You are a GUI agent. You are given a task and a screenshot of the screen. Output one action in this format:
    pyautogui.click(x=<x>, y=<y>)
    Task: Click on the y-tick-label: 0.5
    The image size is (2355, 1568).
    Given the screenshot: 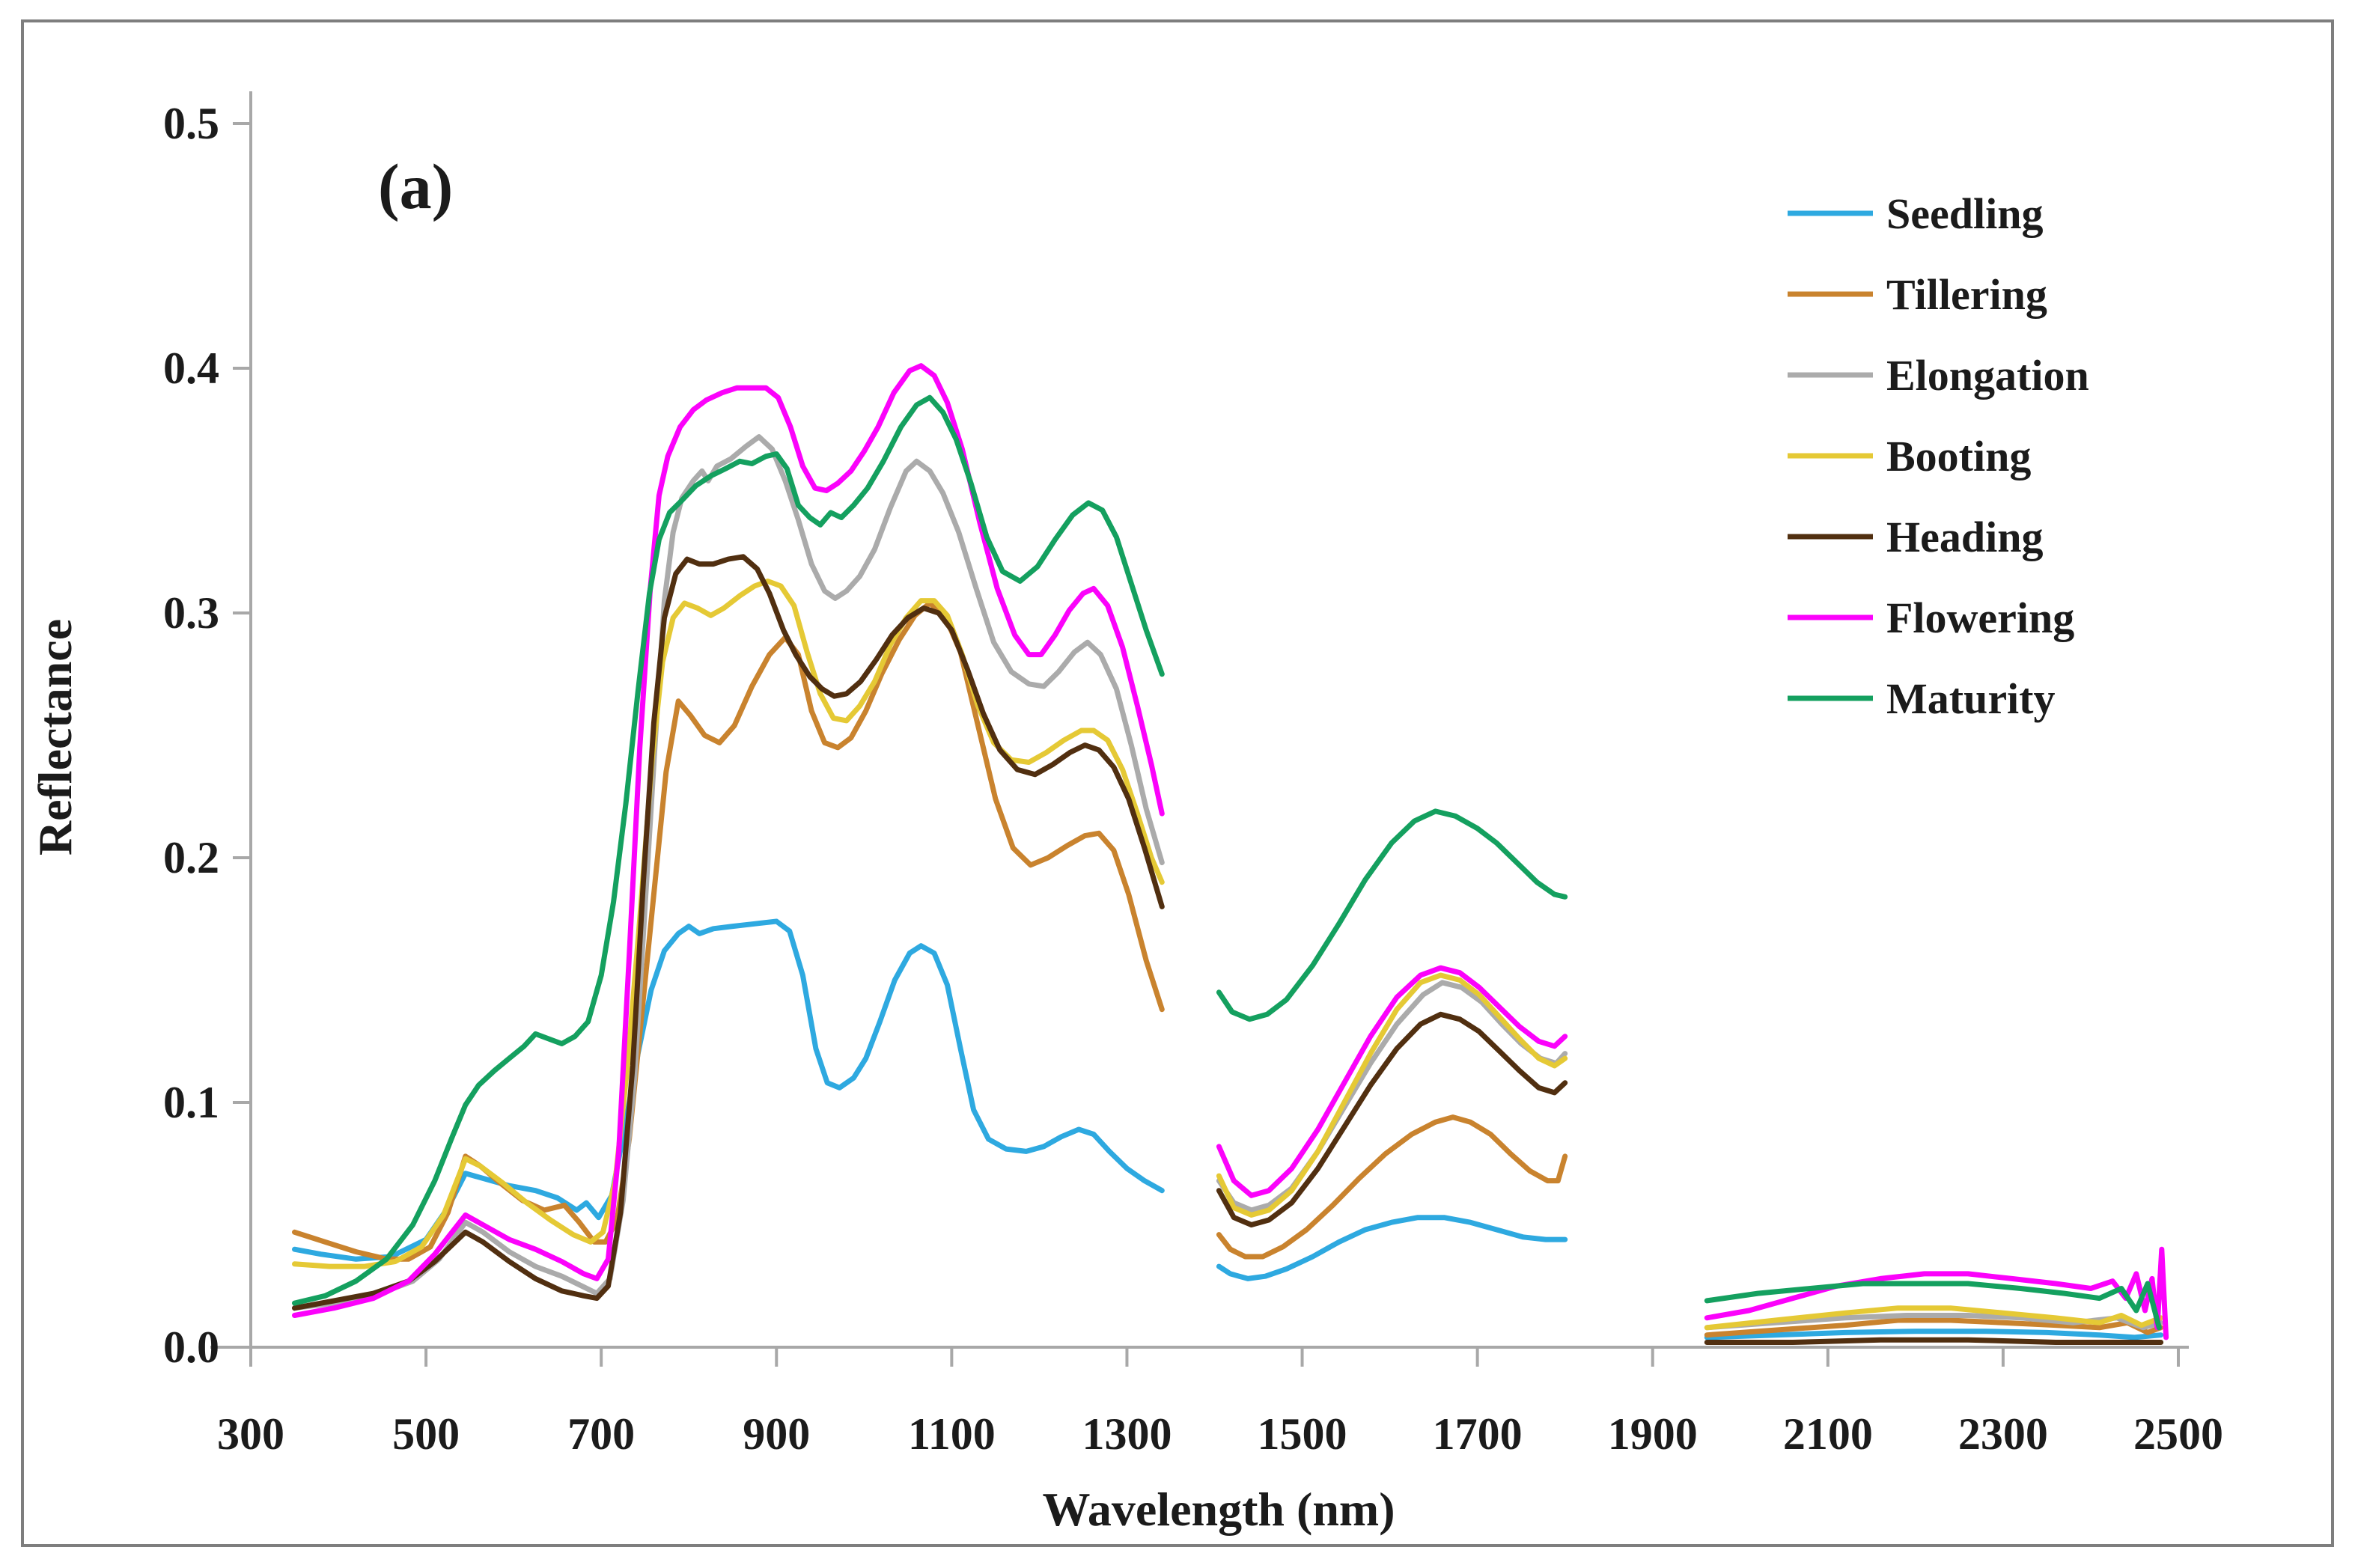 What is the action you would take?
    pyautogui.click(x=191, y=124)
    